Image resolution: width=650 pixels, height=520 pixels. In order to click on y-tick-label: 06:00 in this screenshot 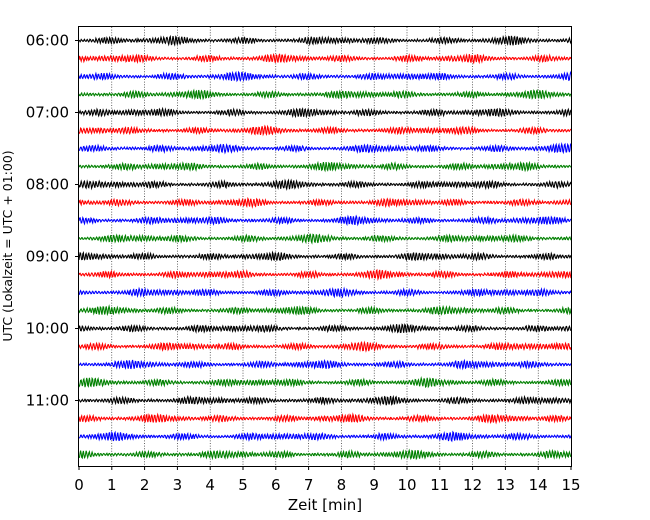, I will do `click(47, 41)`.